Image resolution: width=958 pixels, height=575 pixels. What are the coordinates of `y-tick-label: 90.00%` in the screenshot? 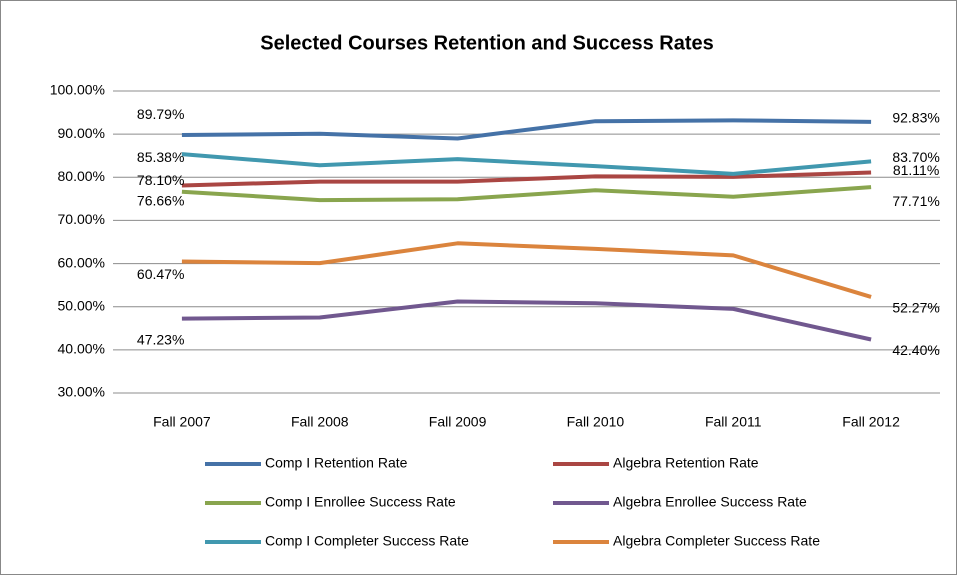 It's located at (81, 133).